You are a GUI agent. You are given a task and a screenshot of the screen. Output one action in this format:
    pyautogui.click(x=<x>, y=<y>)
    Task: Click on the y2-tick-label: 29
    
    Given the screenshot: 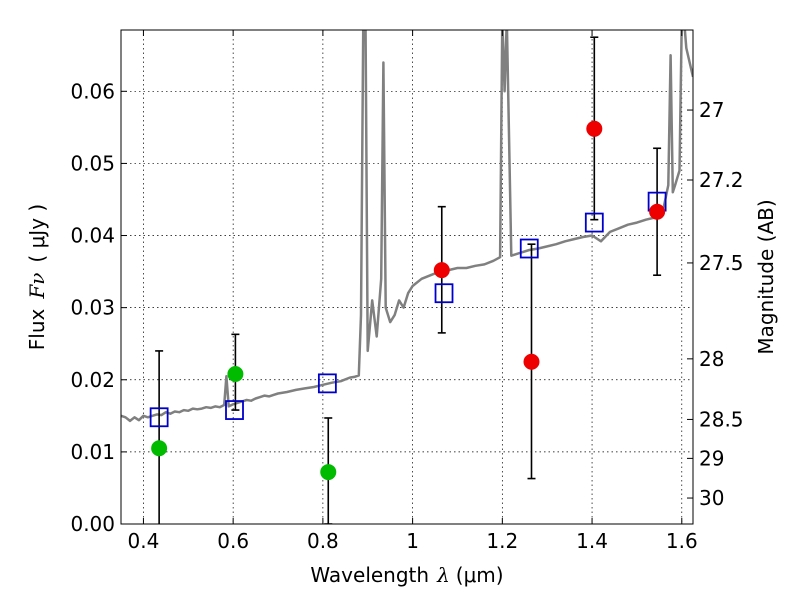 What is the action you would take?
    pyautogui.click(x=711, y=458)
    